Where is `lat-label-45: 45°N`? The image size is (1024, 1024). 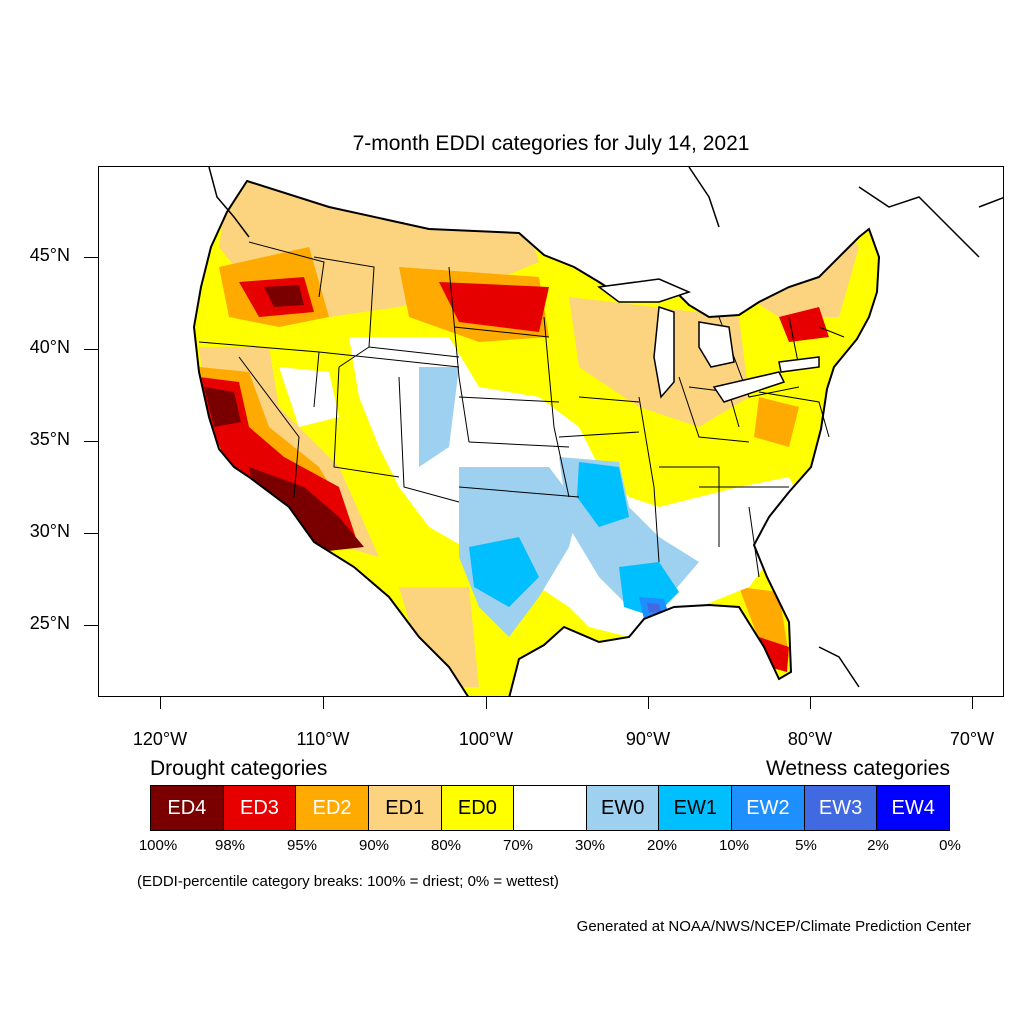
lat-label-45: 45°N is located at coordinates (49, 255).